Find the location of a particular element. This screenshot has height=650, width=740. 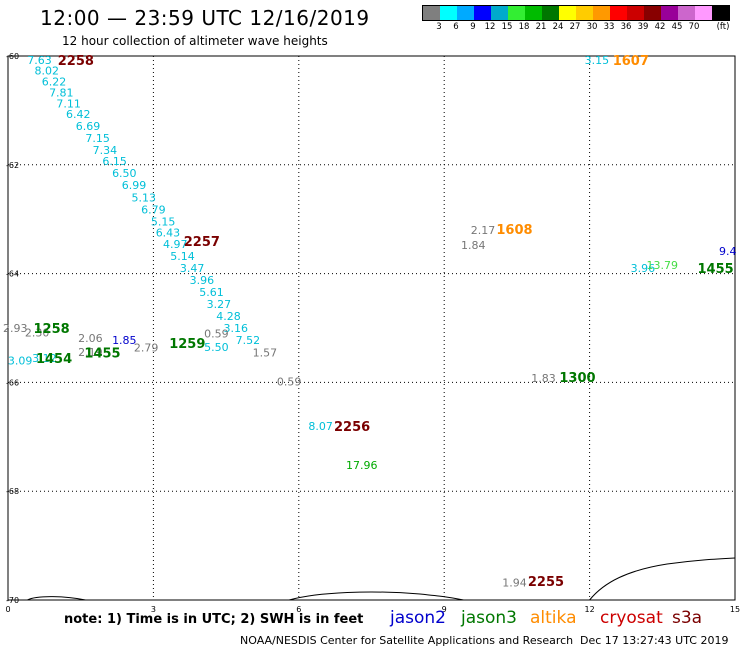

wave-height-label: 5.14 is located at coordinates (182, 256).